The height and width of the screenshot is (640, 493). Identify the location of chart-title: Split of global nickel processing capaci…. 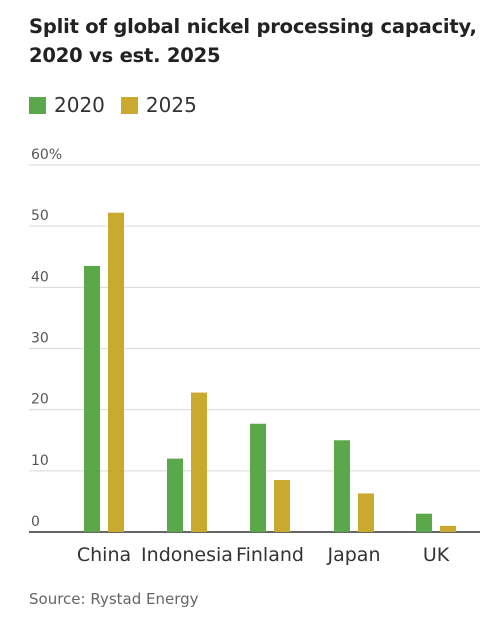
(253, 41).